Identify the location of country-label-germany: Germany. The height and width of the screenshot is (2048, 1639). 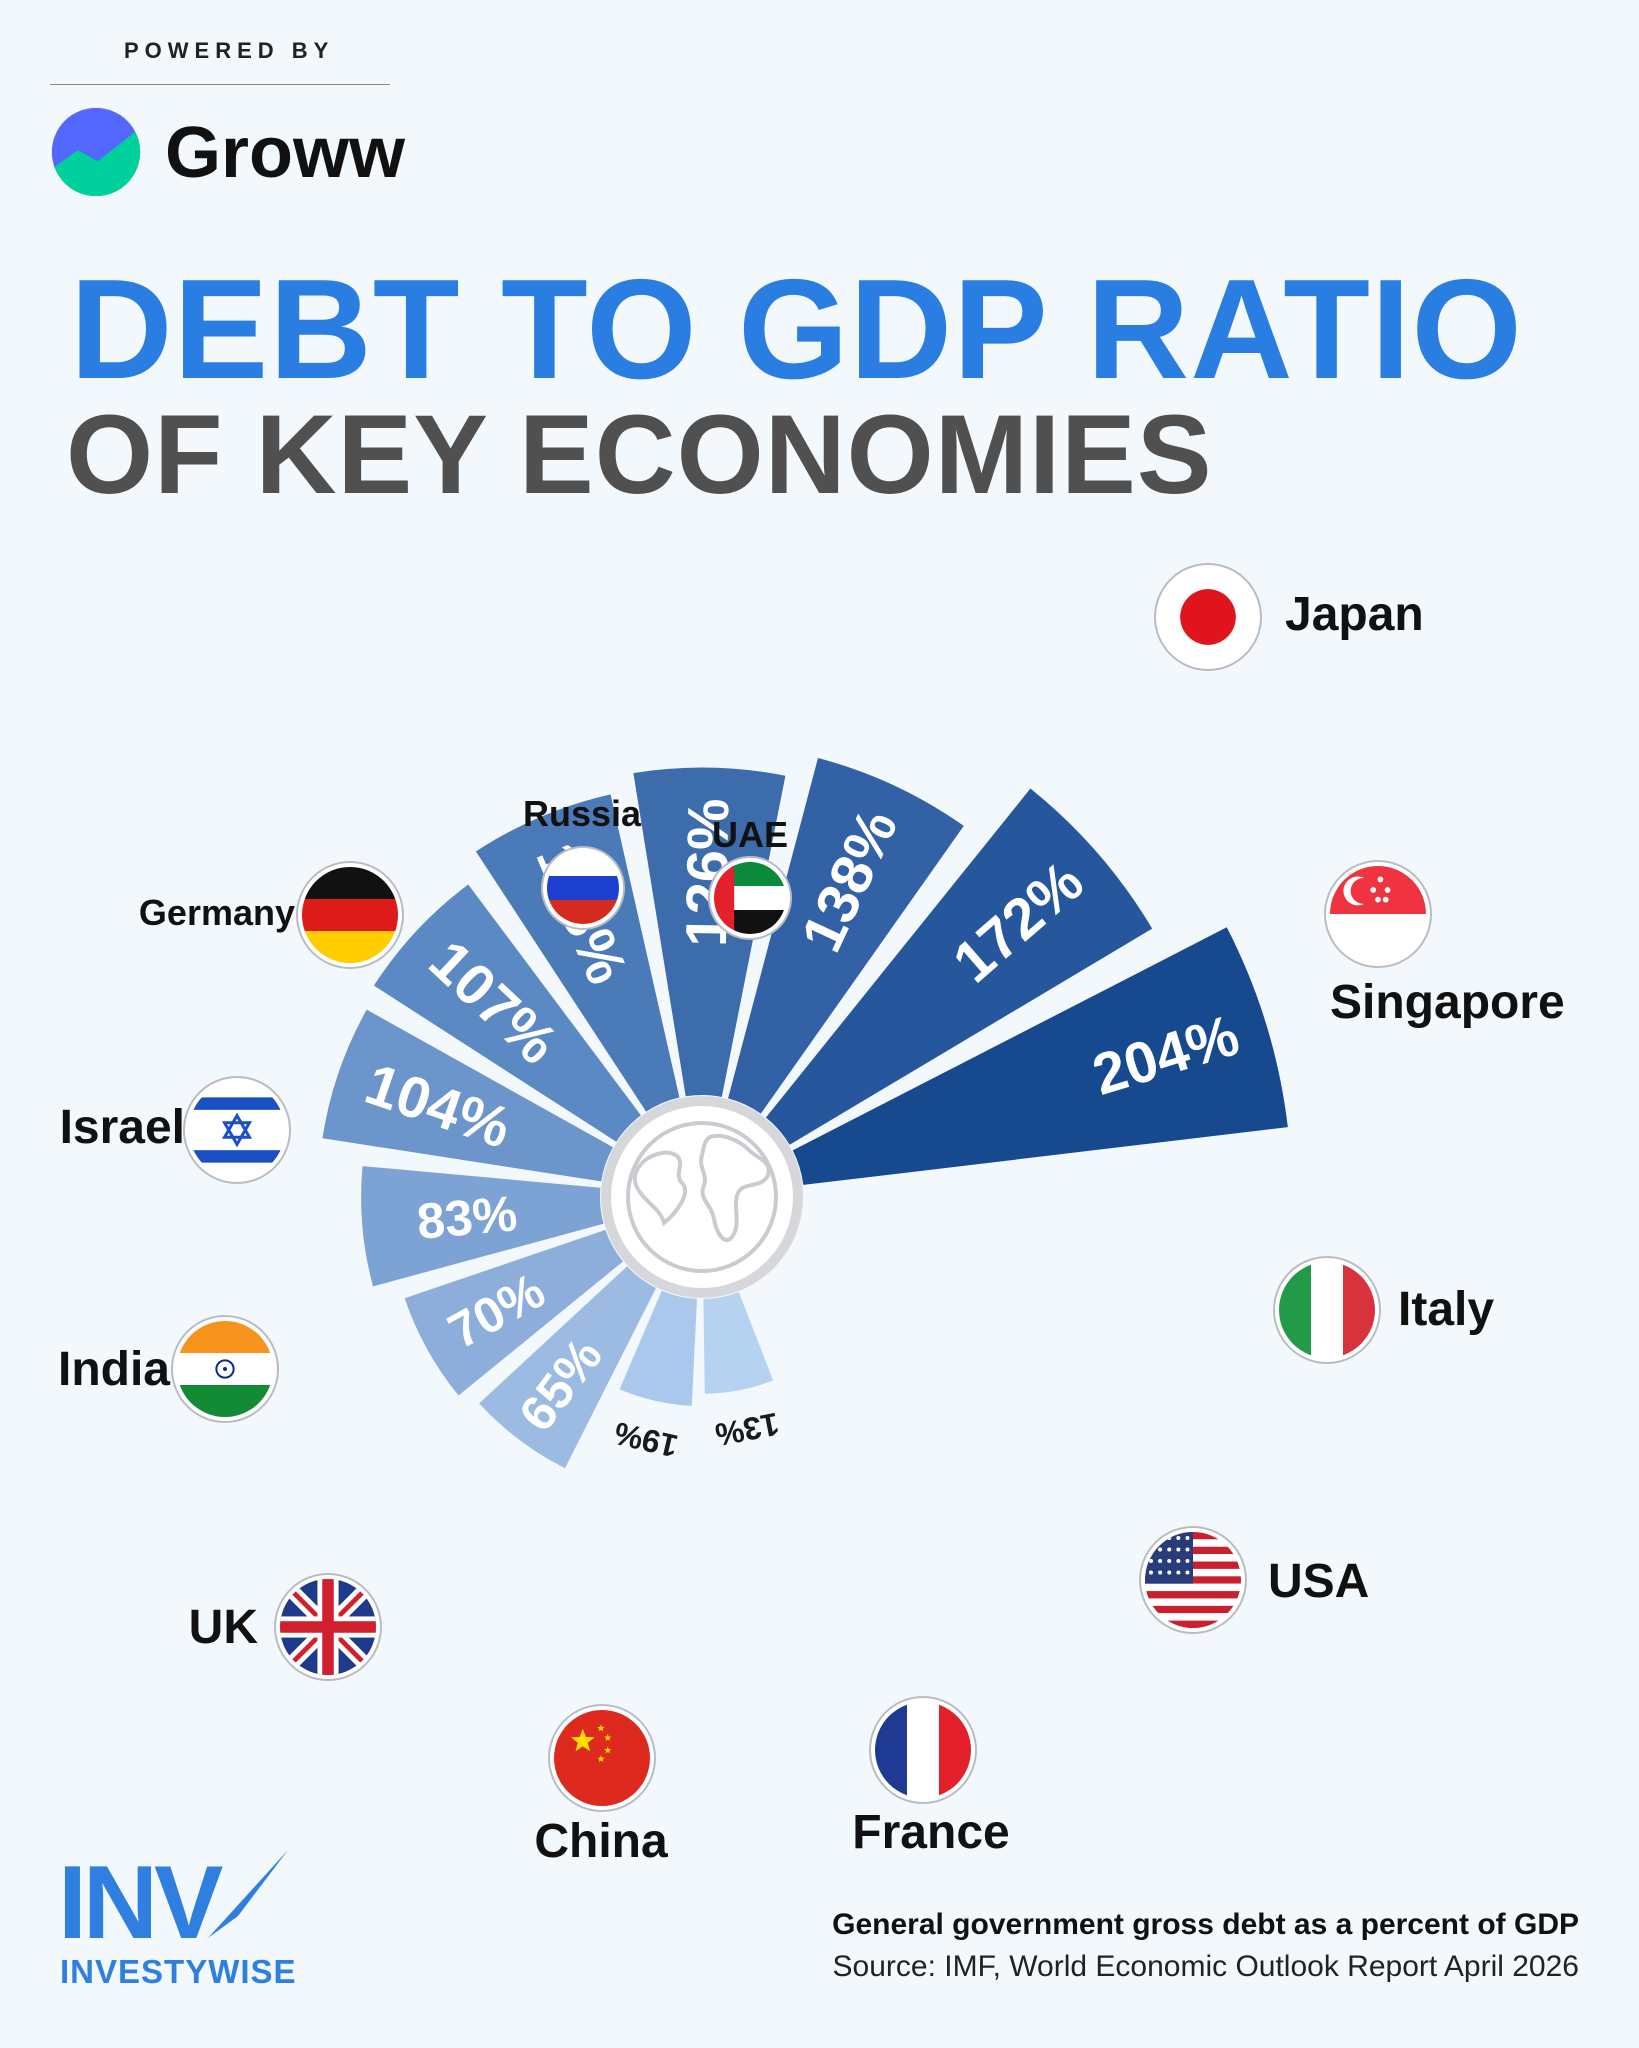
(217, 912).